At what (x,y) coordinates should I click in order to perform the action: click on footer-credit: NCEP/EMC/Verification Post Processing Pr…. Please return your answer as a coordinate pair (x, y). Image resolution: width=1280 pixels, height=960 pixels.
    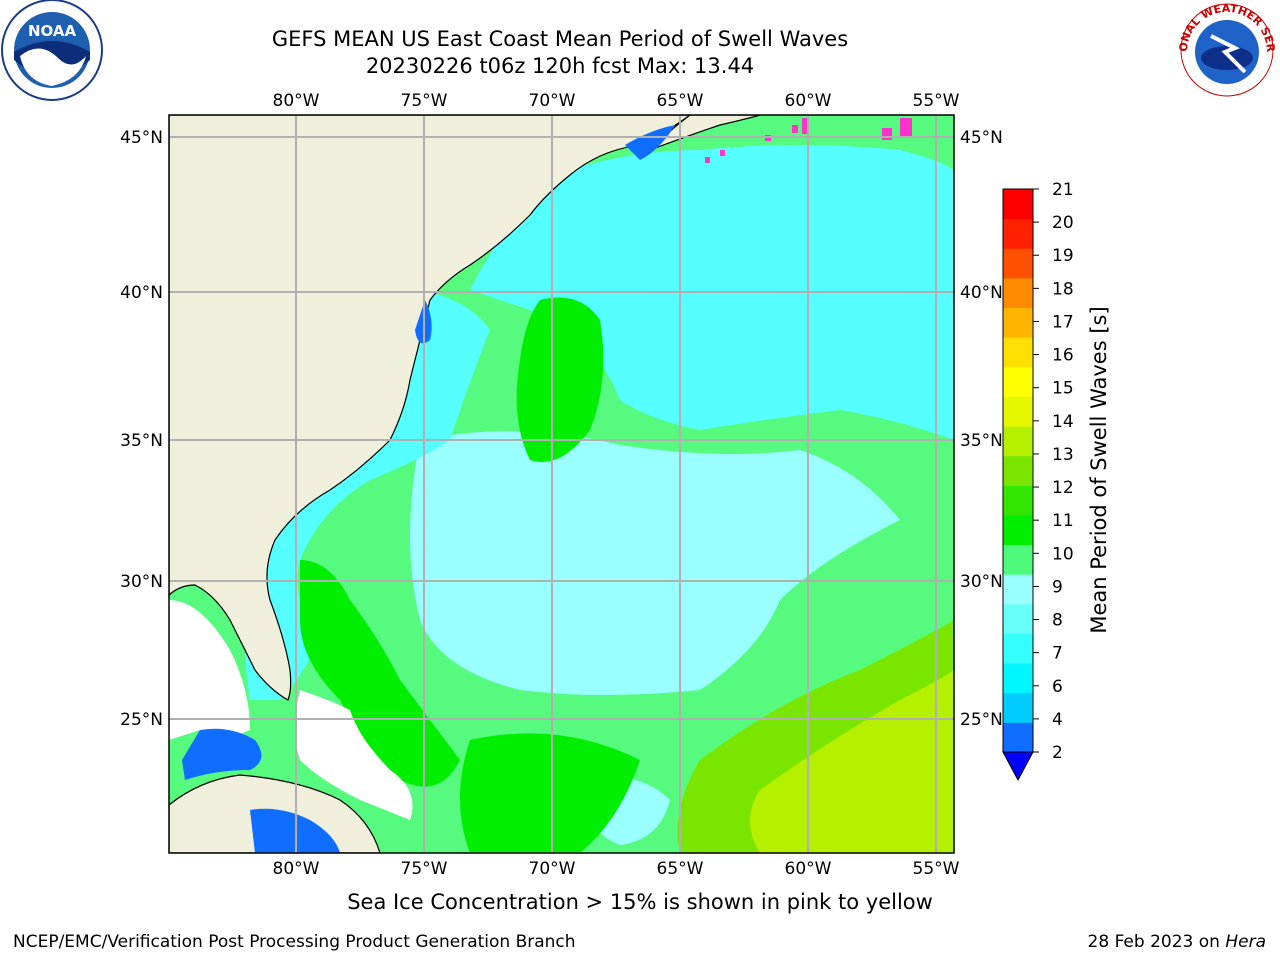
    Looking at the image, I should click on (294, 942).